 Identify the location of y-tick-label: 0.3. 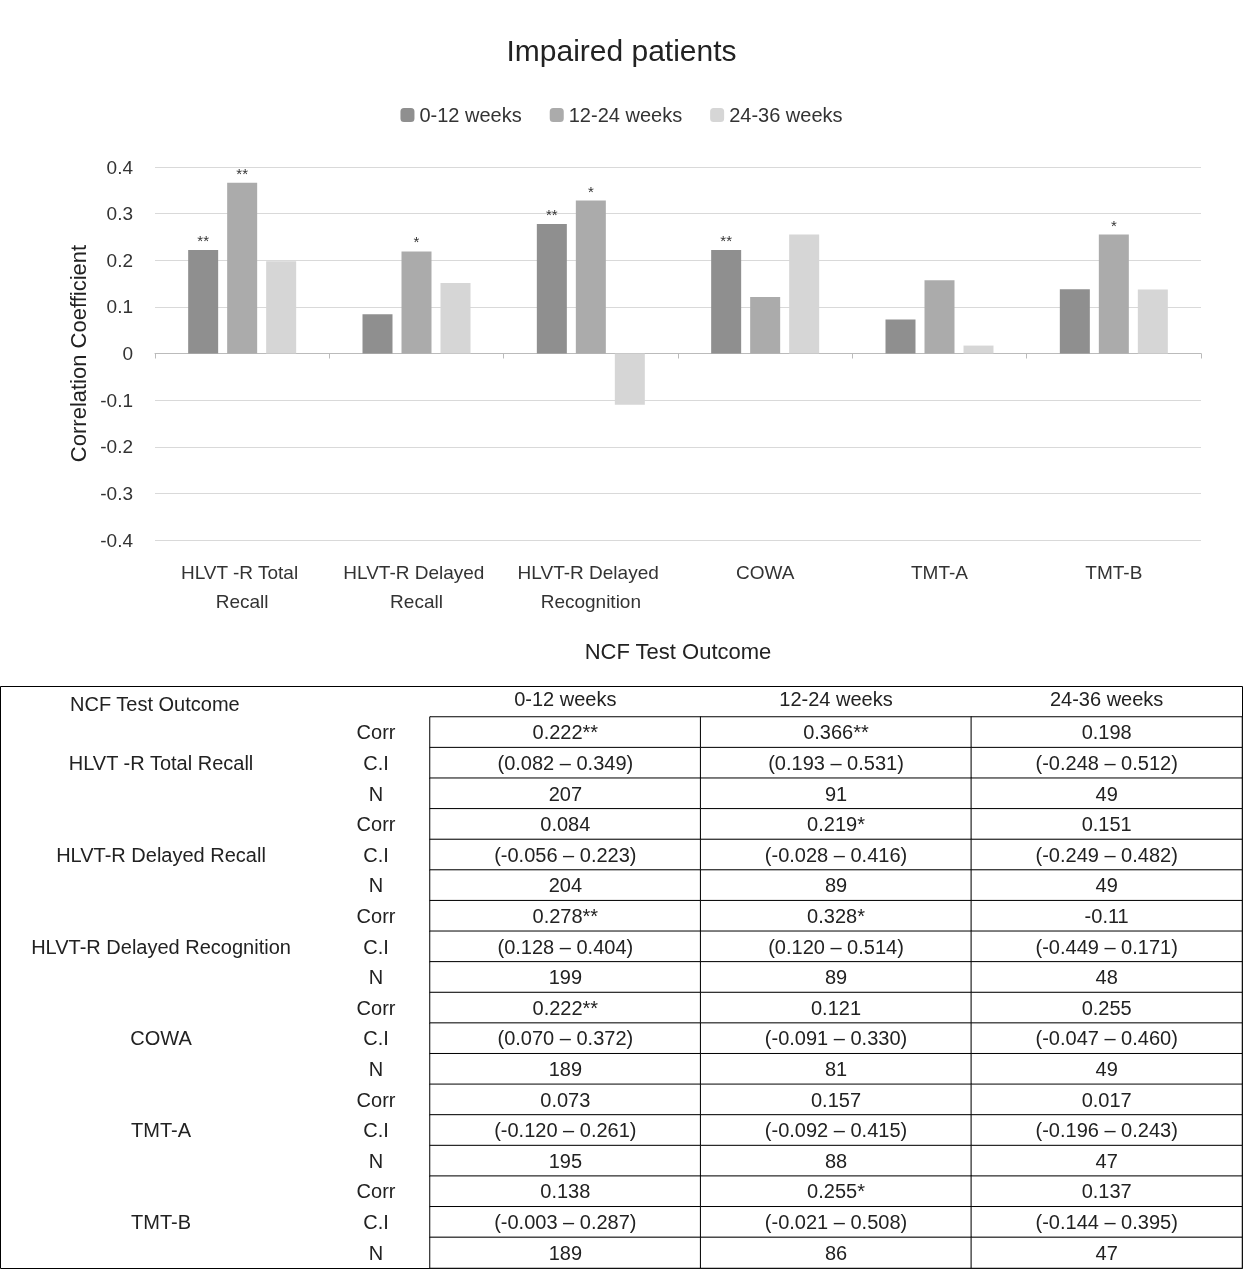
(119, 214).